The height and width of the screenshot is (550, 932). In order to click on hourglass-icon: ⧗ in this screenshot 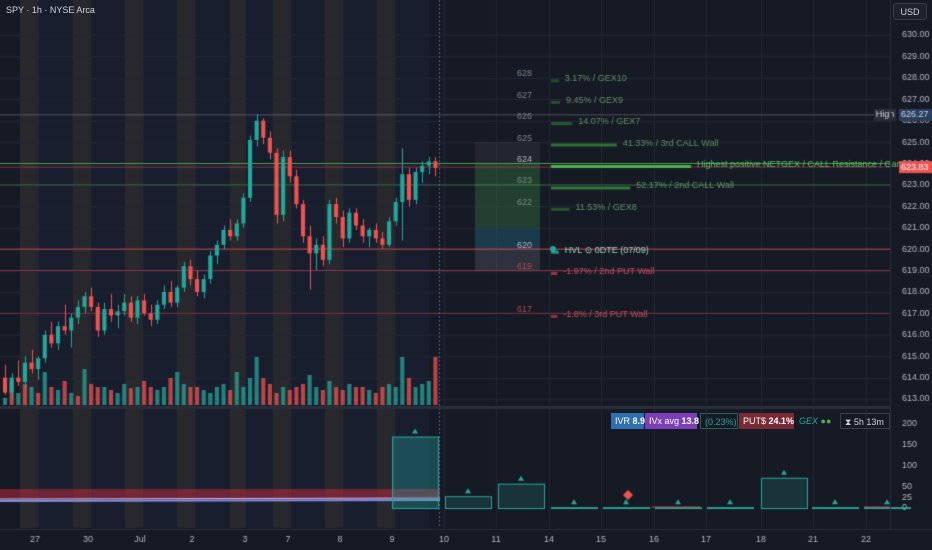, I will do `click(848, 422)`.